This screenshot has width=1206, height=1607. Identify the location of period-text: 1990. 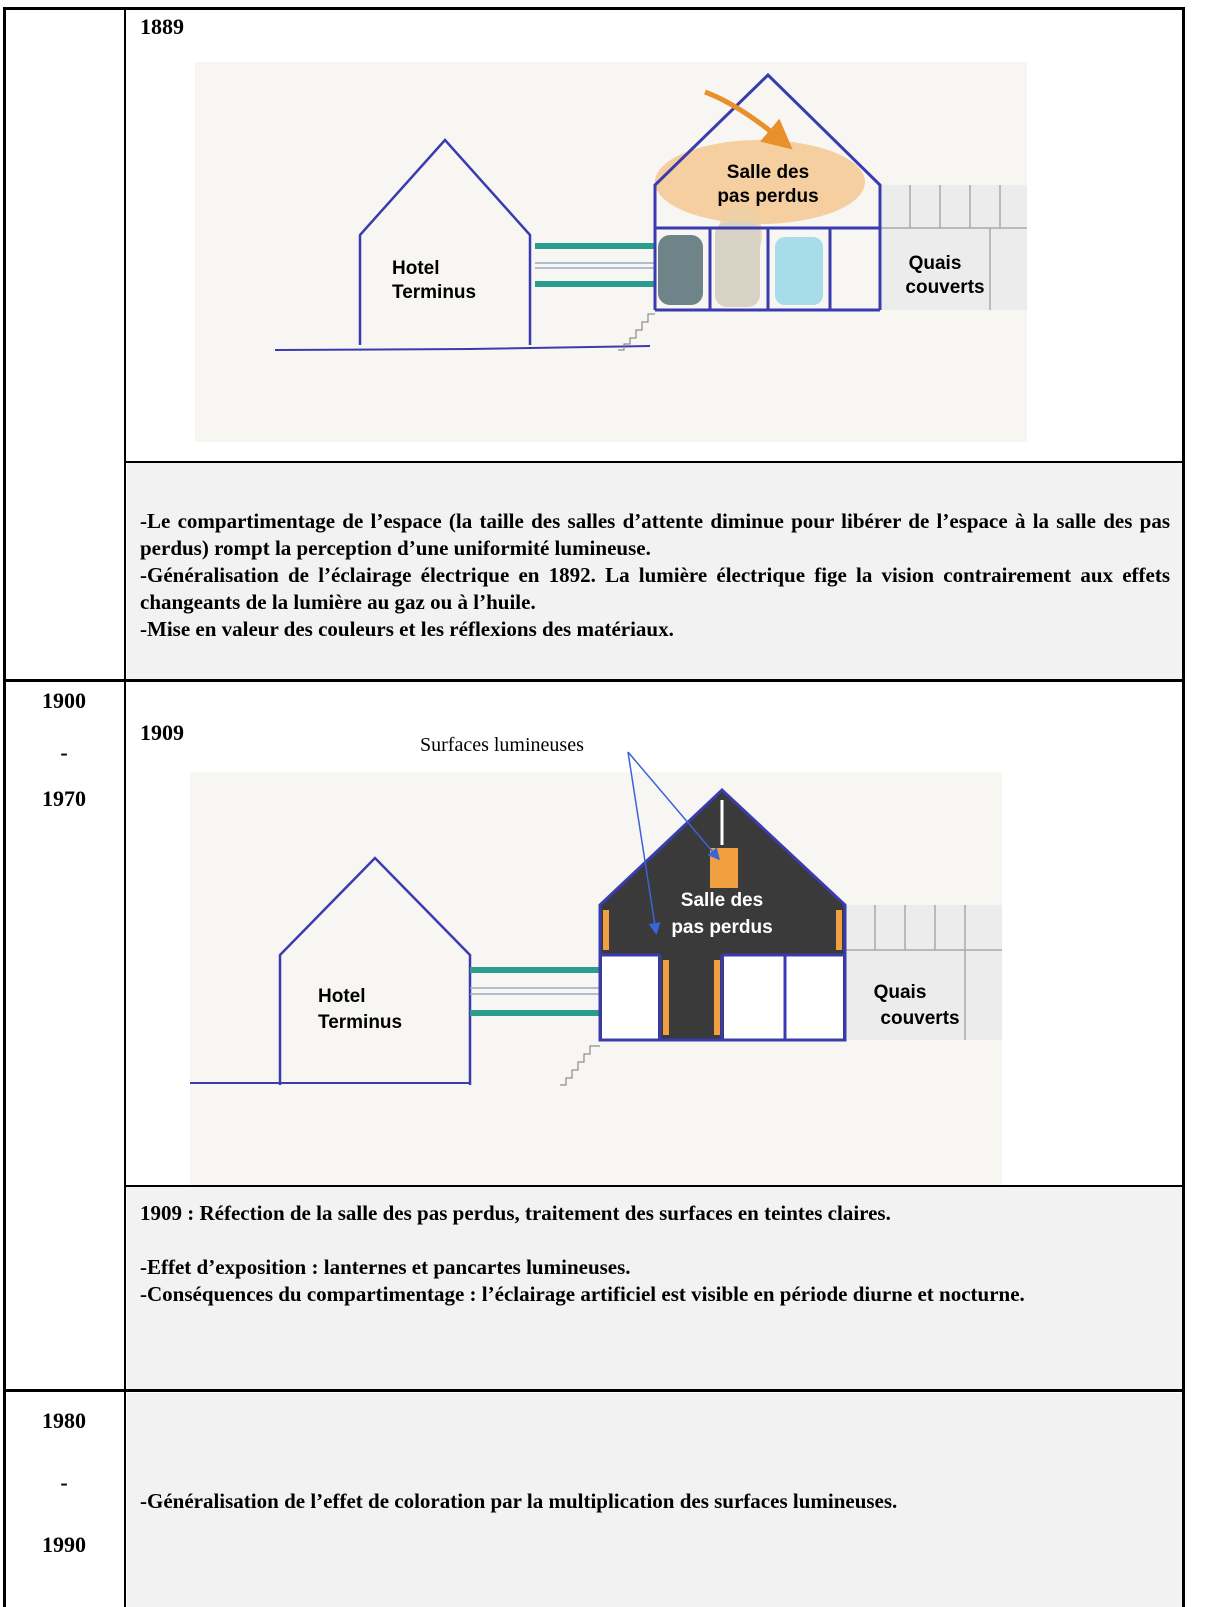
(64, 1544).